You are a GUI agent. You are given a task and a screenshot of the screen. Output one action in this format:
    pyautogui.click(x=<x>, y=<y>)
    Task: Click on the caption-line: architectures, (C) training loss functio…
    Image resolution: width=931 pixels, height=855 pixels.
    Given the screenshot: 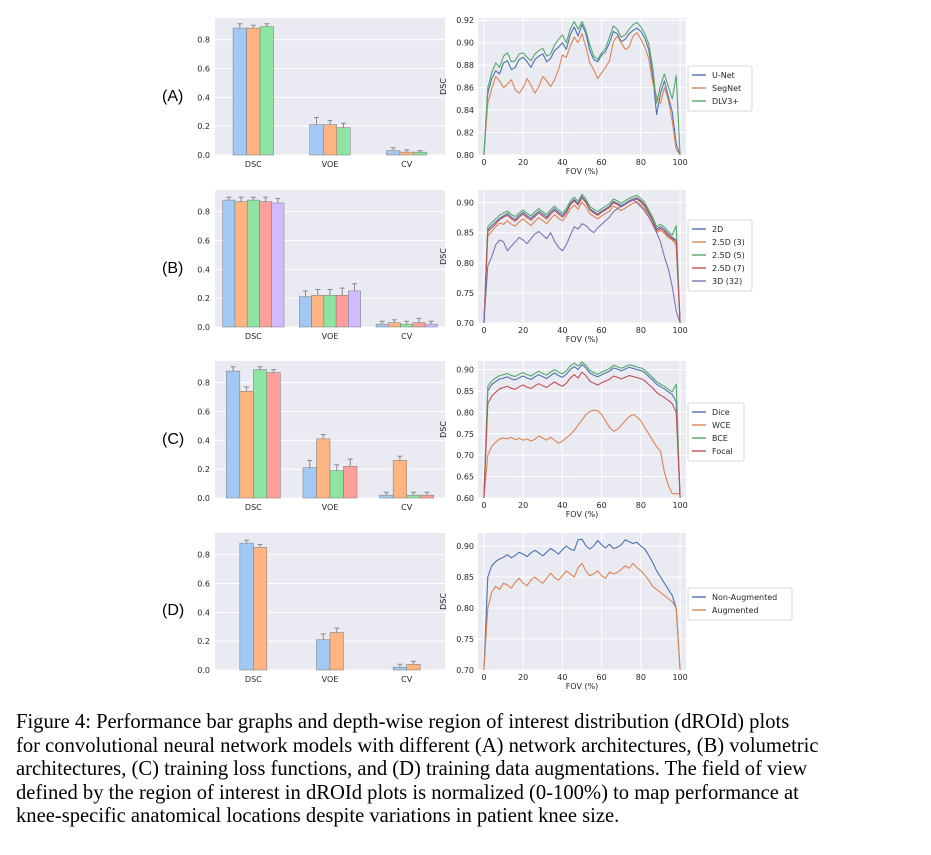 What is the action you would take?
    pyautogui.click(x=412, y=769)
    